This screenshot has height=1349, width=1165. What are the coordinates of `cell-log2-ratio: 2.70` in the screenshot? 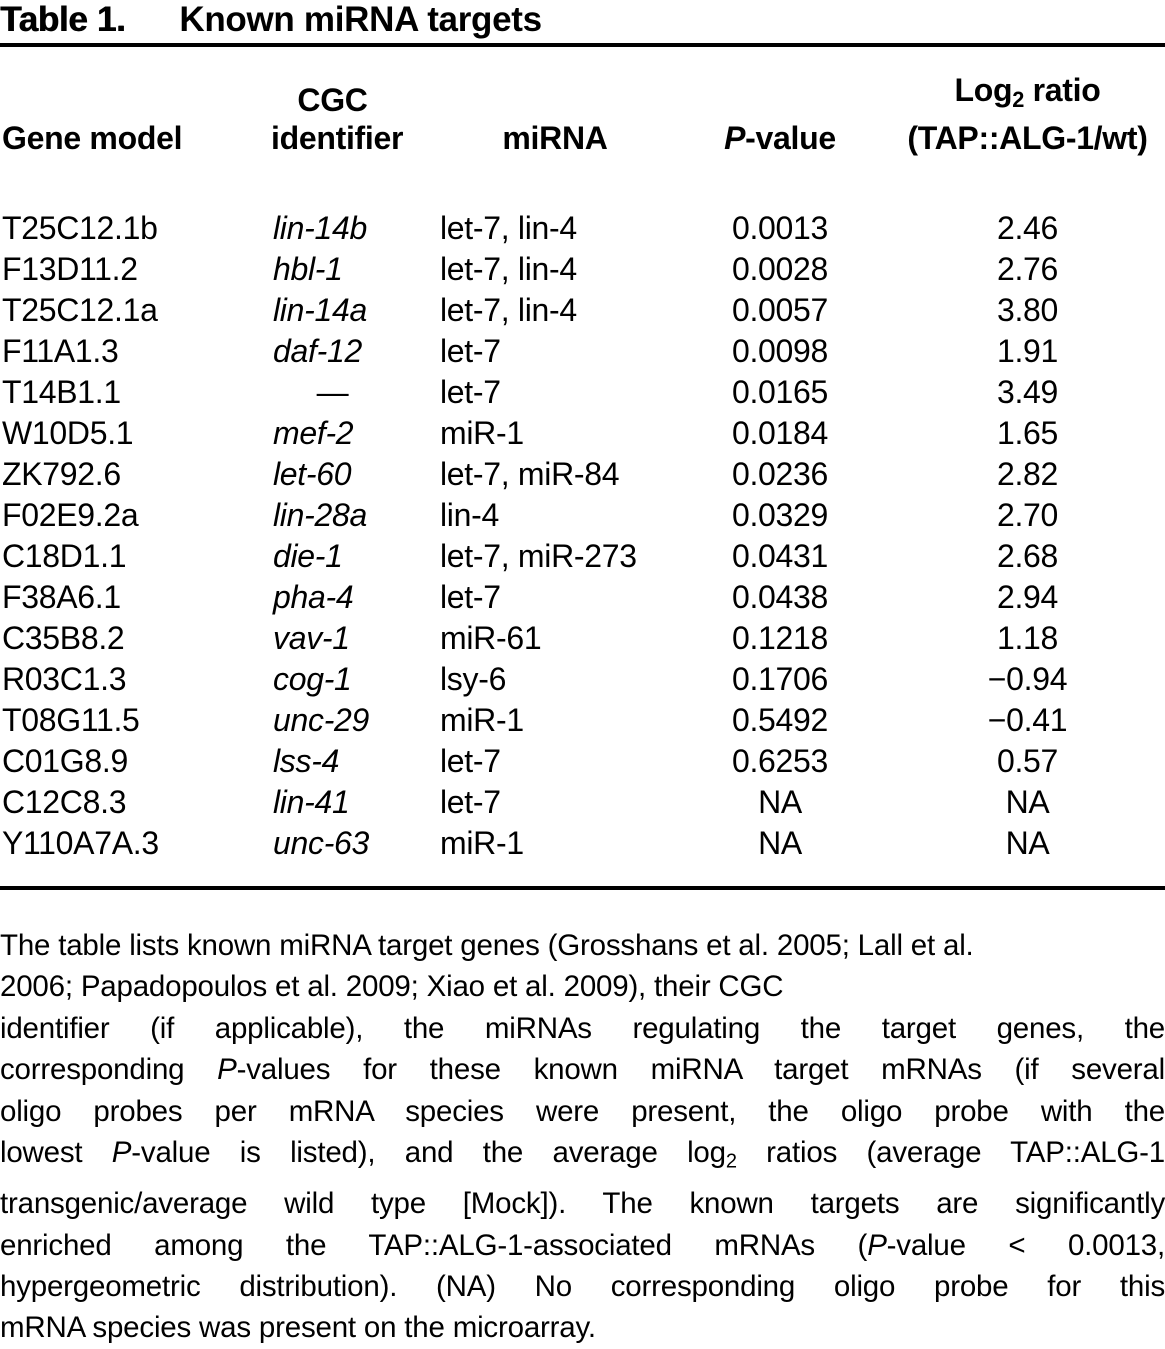 It's located at (1027, 515).